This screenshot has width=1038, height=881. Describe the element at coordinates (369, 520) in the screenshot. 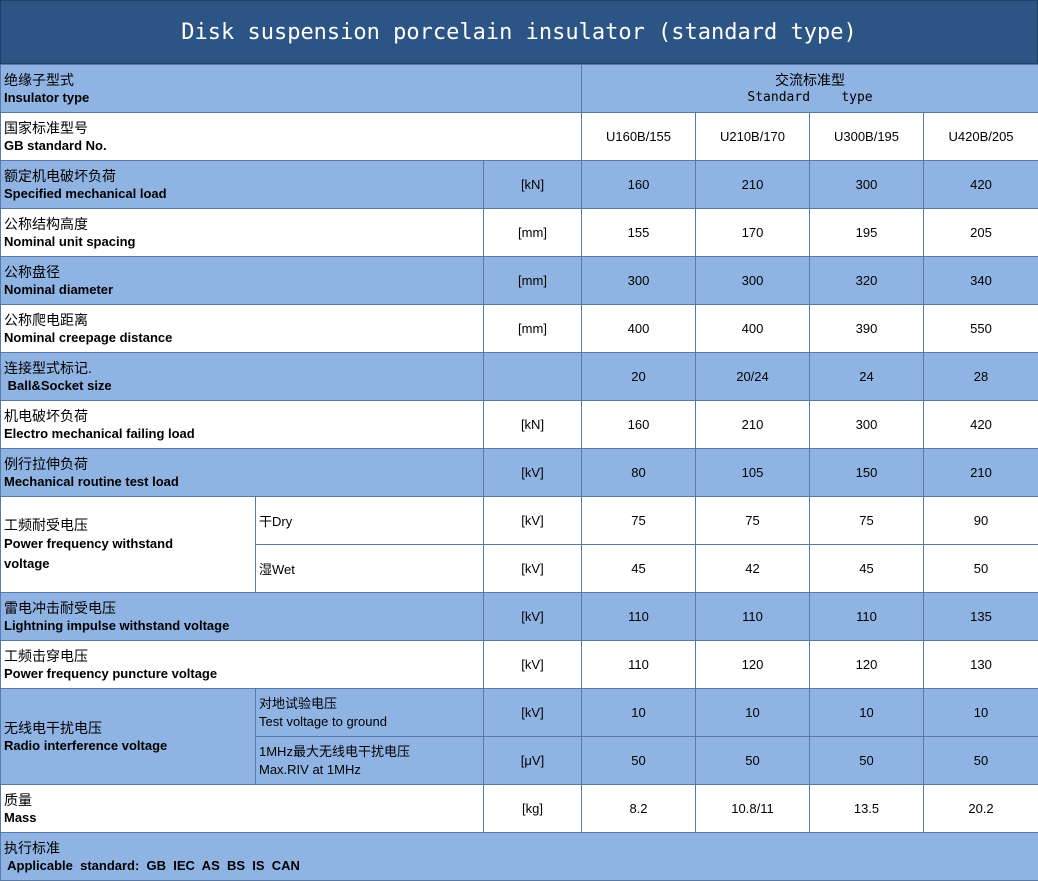

I see `dry-label: 干Dry` at that location.